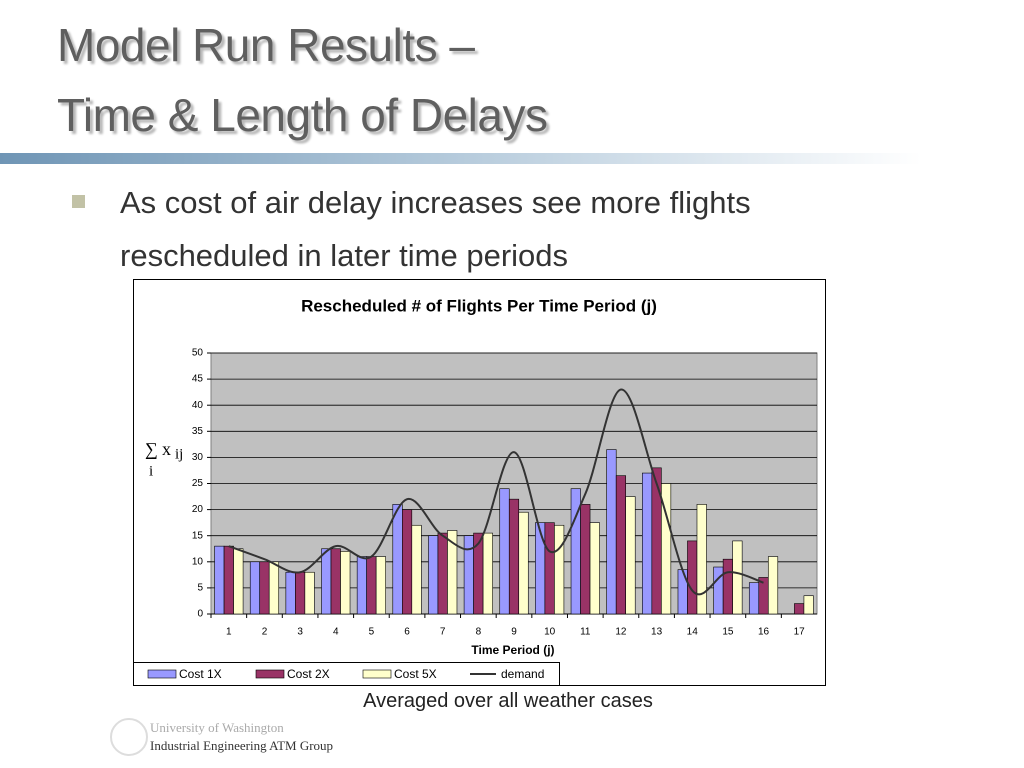  I want to click on x-tick-label: 12, so click(621, 632).